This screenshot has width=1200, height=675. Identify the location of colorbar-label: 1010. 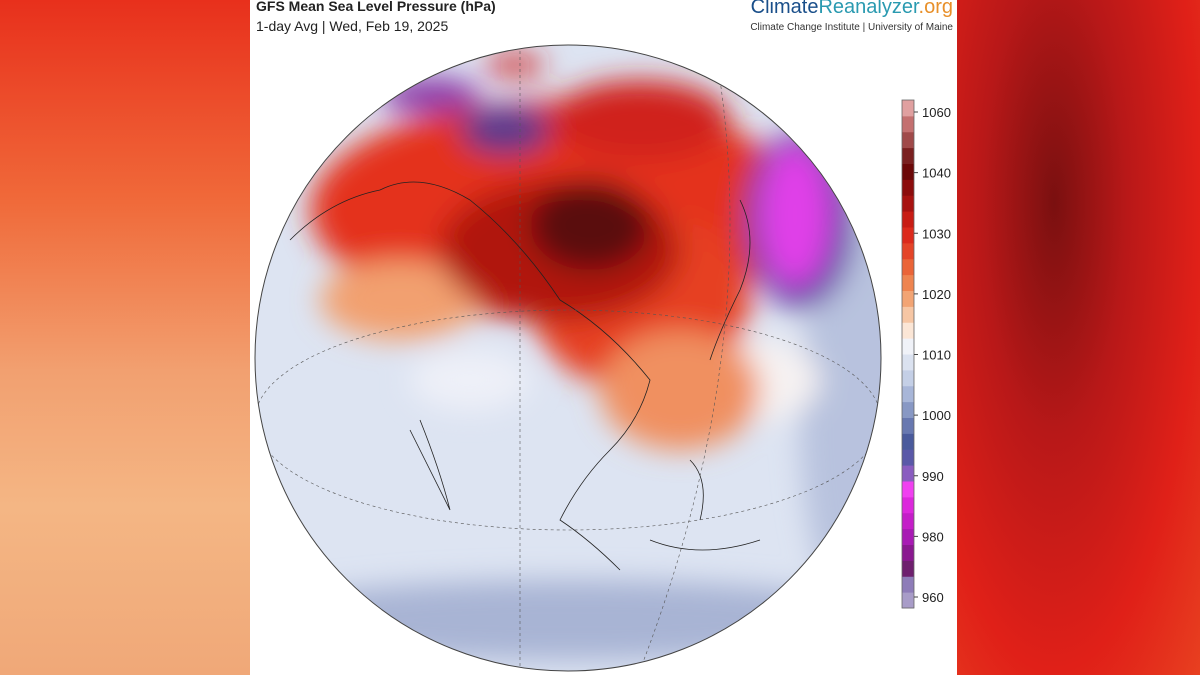
(936, 355).